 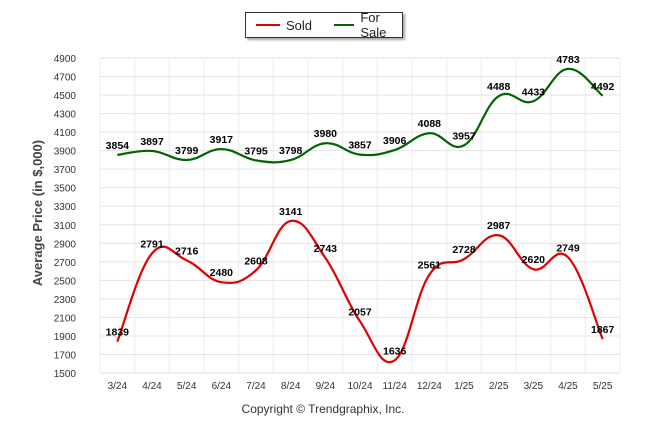 I want to click on y-tick-label: 4100, so click(x=65, y=133).